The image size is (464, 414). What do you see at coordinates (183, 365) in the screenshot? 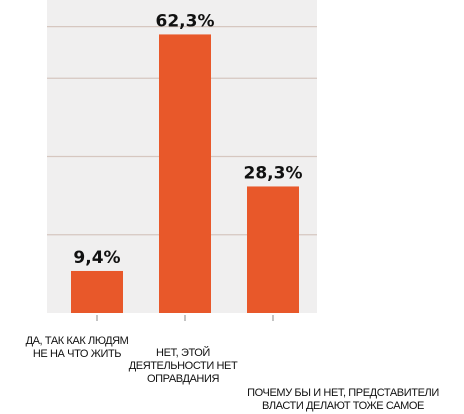
I see `tick-label: НЕТ, ЭТОЙ ДЕЯТЕЛЬНОСТИ НЕТ ОПРАВДАНИЯ` at bounding box center [183, 365].